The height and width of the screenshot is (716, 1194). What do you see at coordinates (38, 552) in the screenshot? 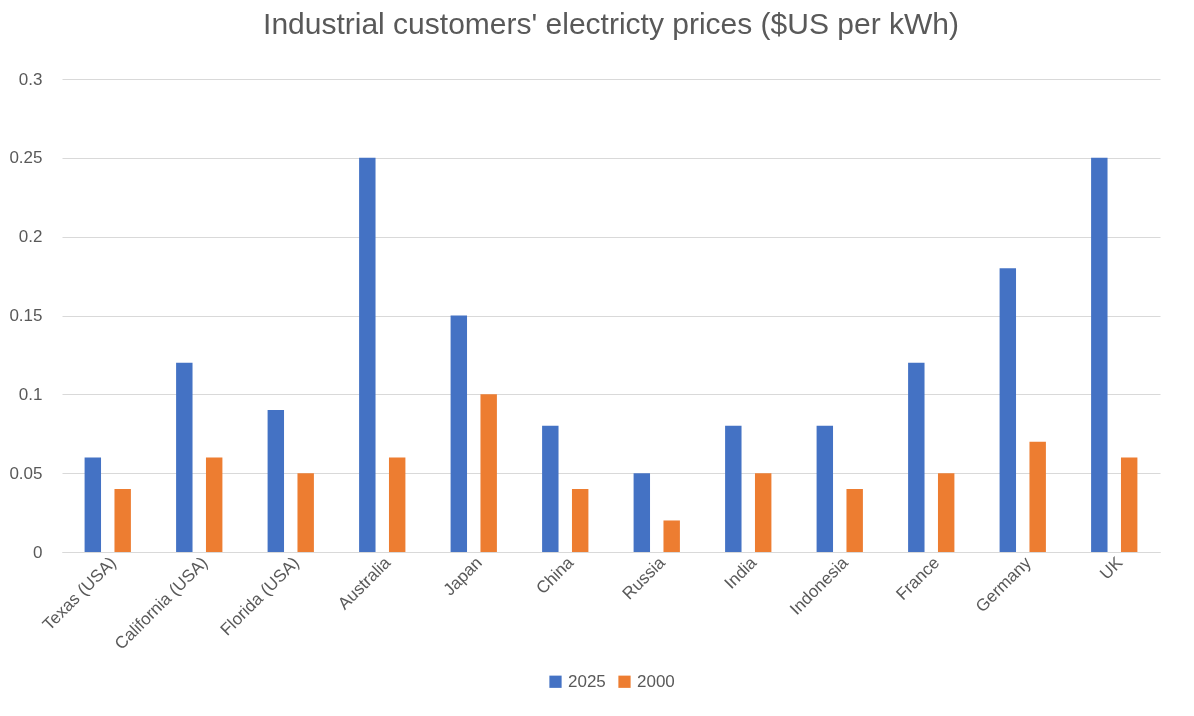
I see `y-tick-label: 0` at bounding box center [38, 552].